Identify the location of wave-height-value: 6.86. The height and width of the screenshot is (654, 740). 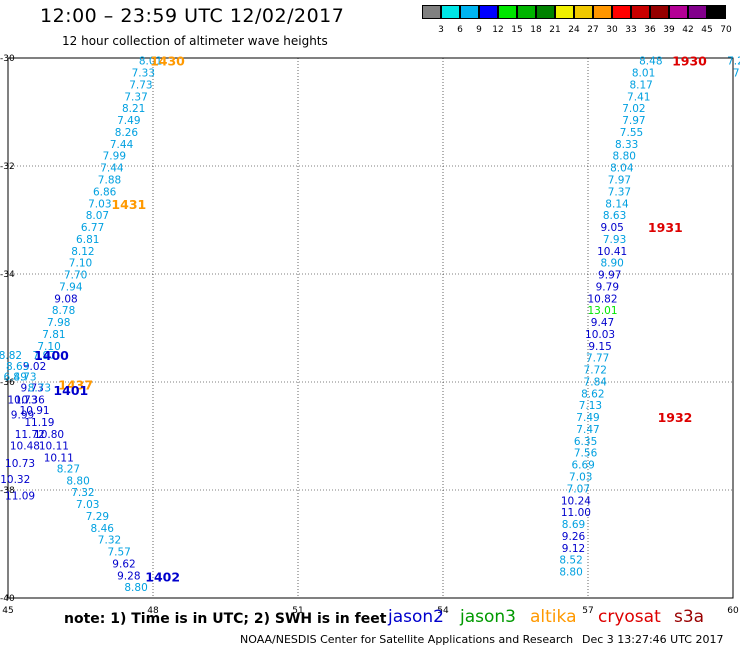
(105, 192).